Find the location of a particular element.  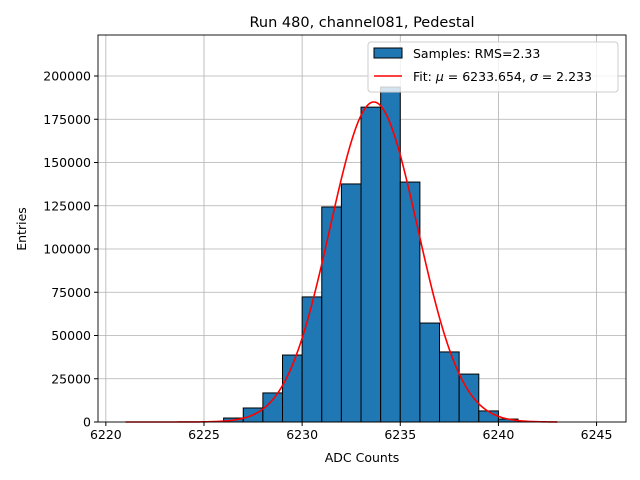

y-tick-label: 175000 is located at coordinates (67, 119).